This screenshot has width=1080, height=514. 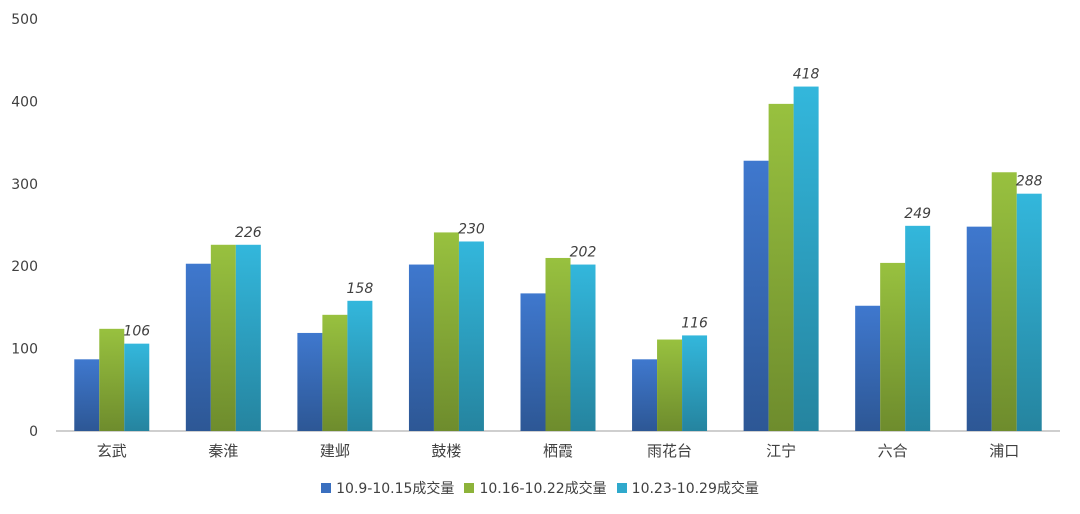 I want to click on bar-鼓楼-1, so click(x=421, y=347).